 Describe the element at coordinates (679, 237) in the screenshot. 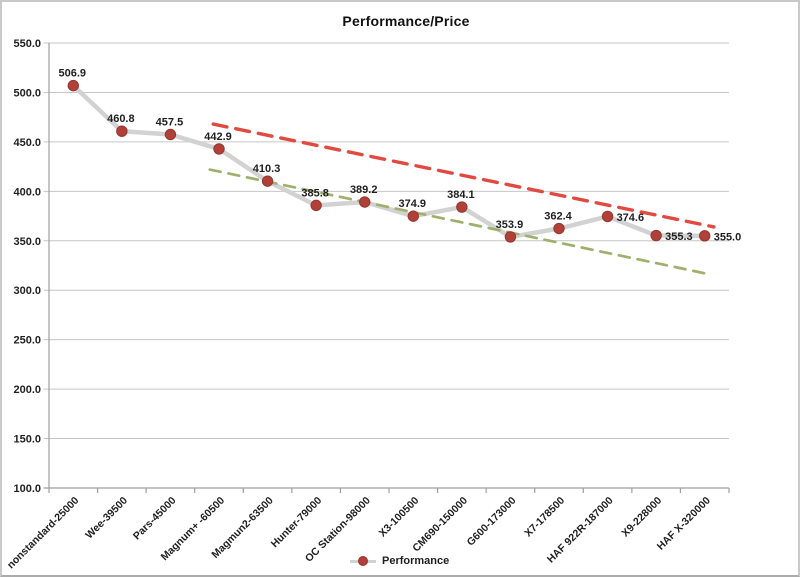

I see `data-label: 355.3` at that location.